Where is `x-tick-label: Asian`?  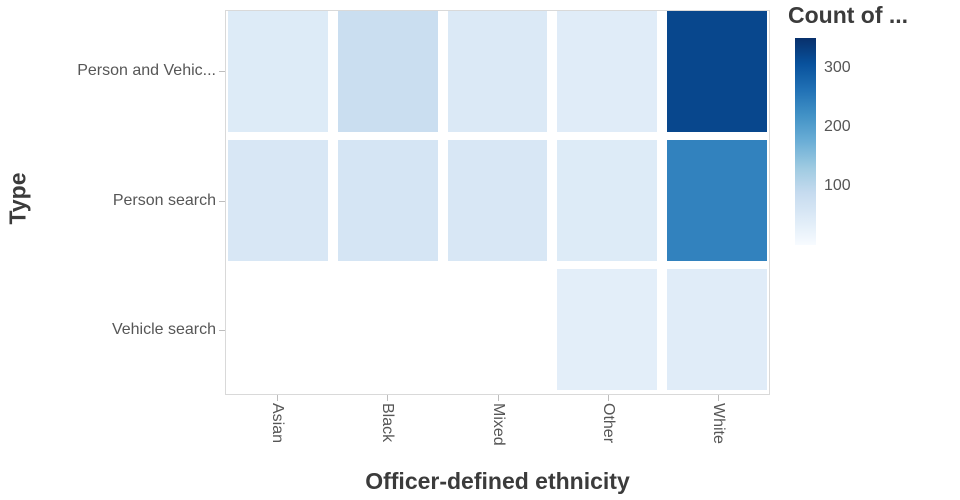
x-tick-label: Asian is located at coordinates (278, 423).